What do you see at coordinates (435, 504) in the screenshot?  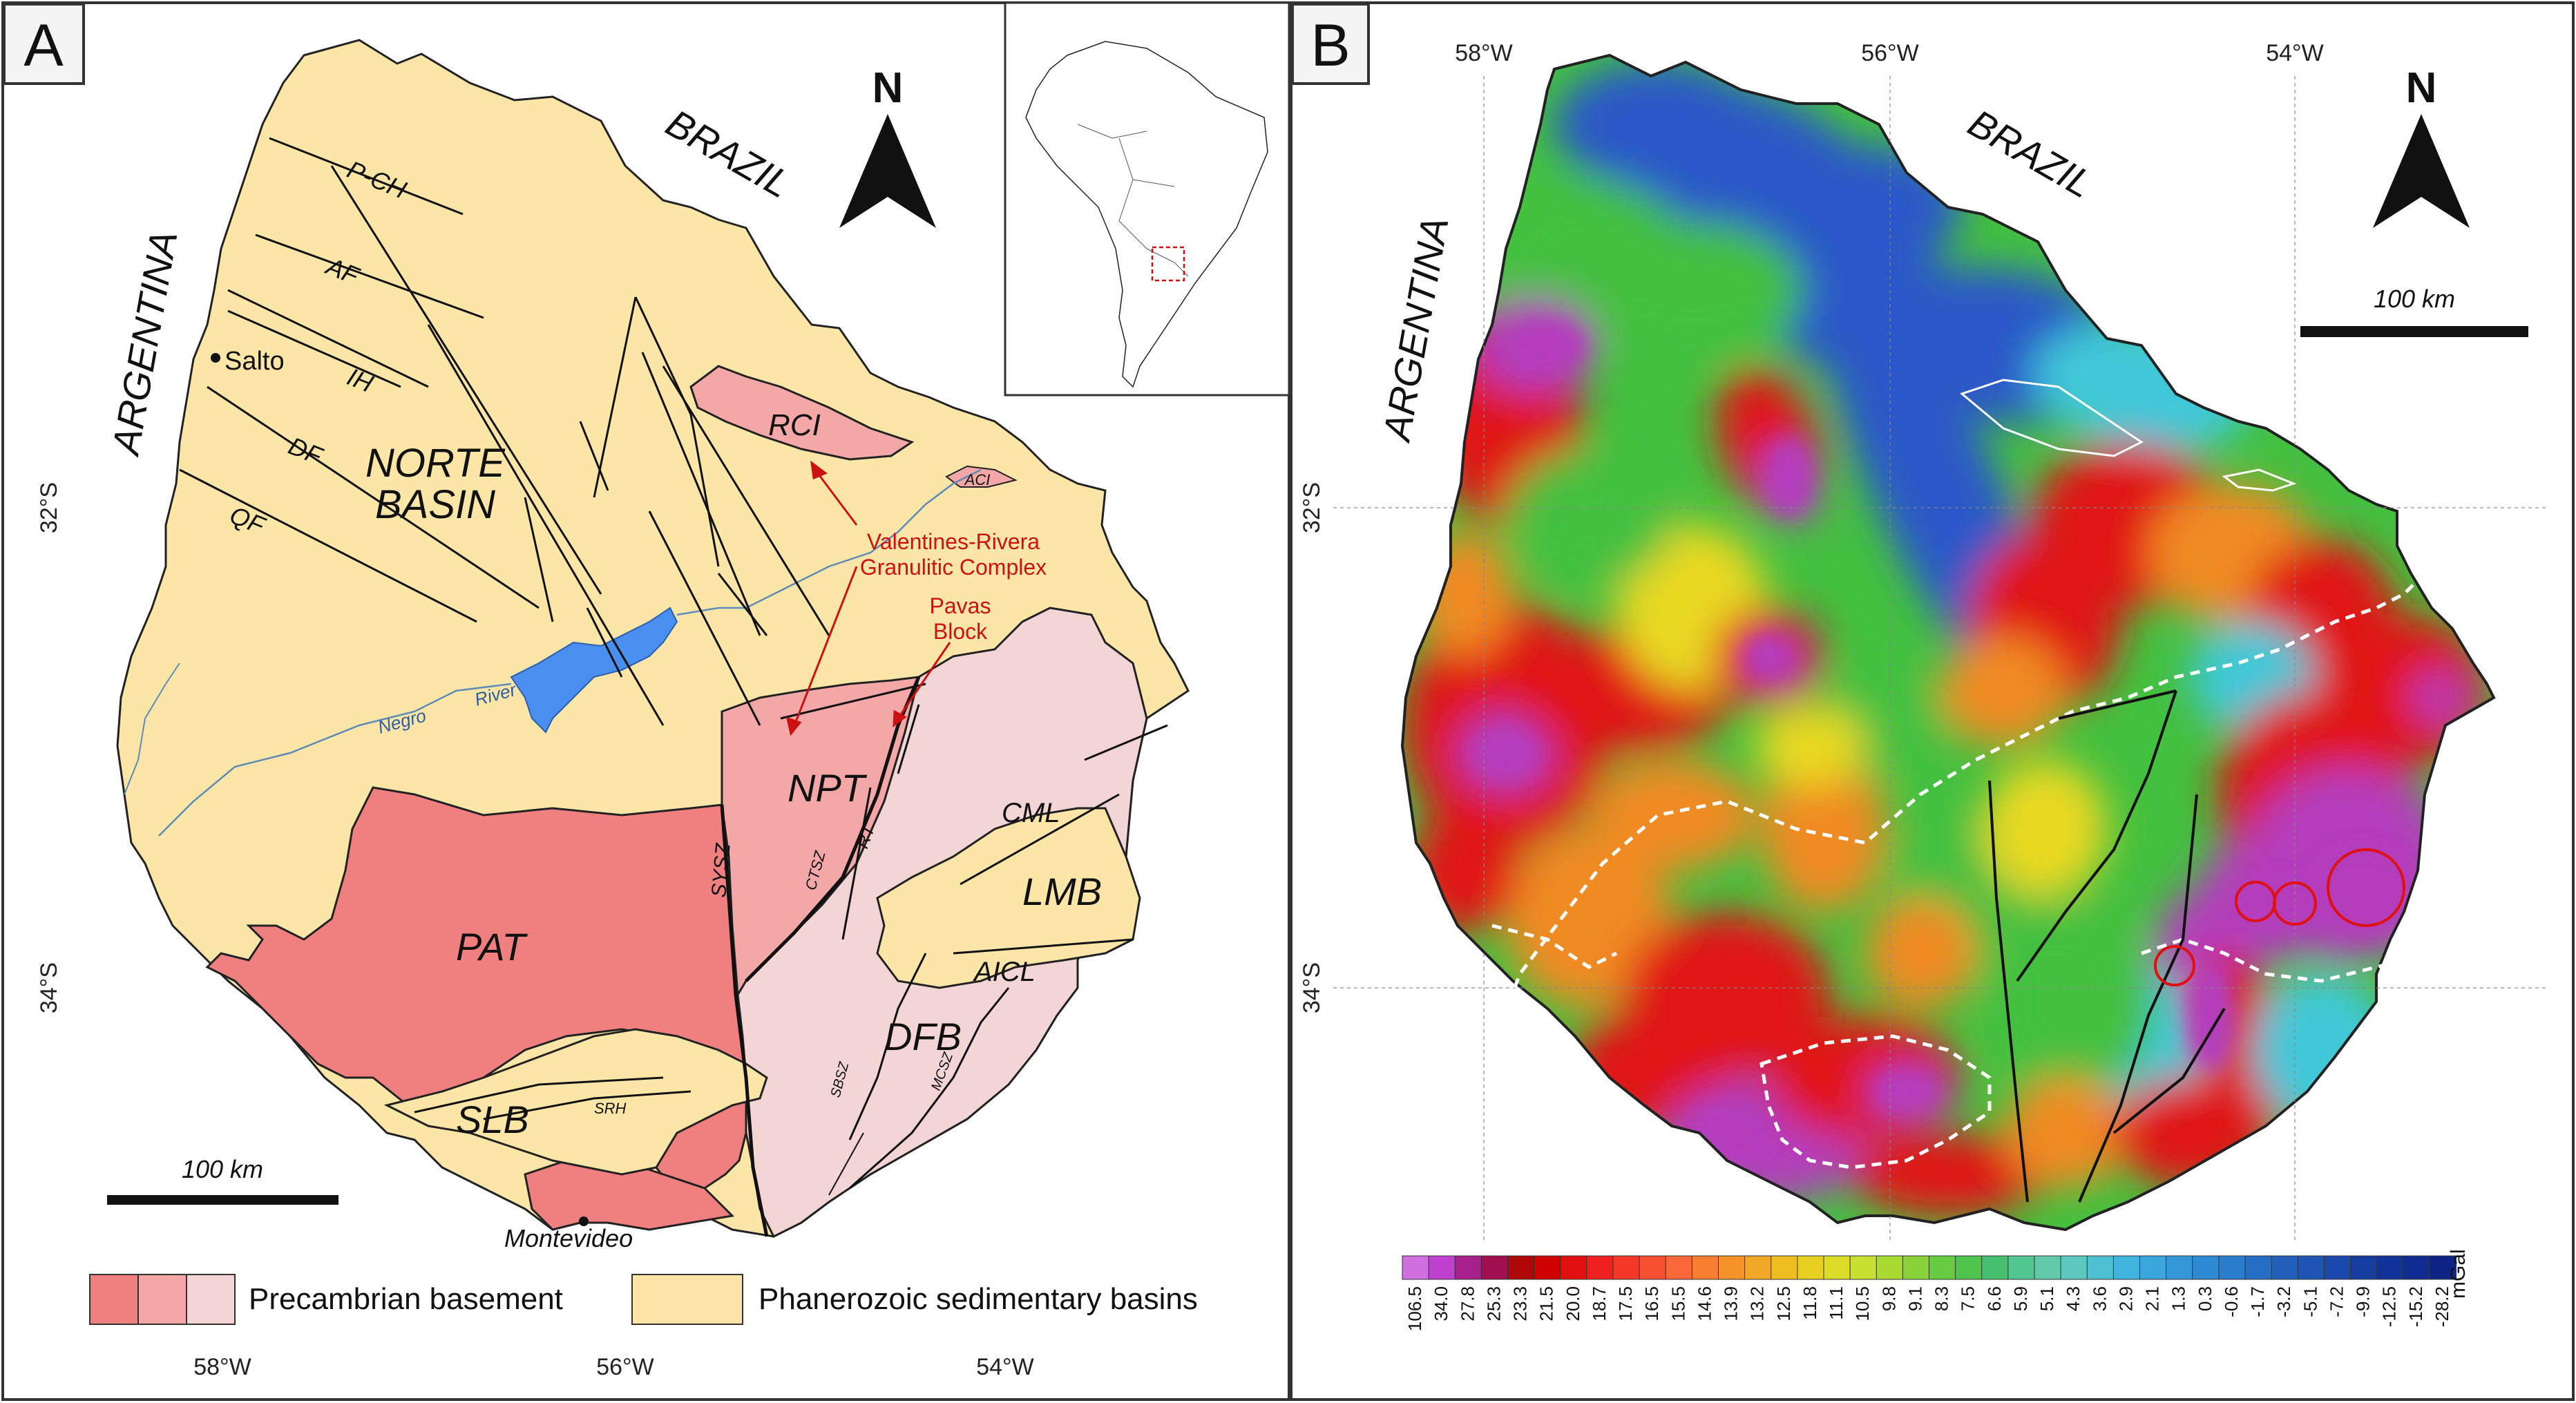 I see `label-norte-basin-2: BASIN` at bounding box center [435, 504].